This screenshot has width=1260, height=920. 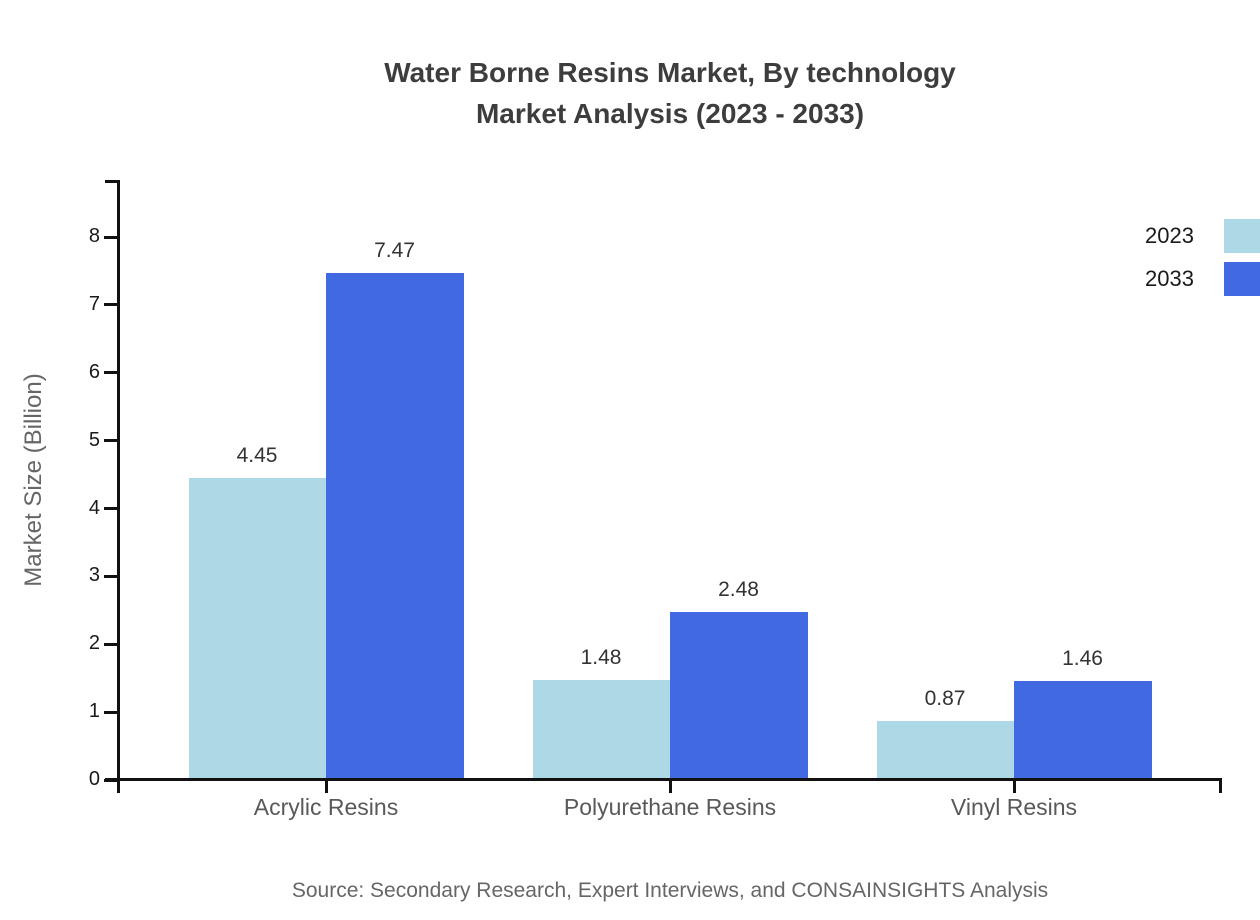 What do you see at coordinates (1202, 257) in the screenshot?
I see `legend: 2023 2033` at bounding box center [1202, 257].